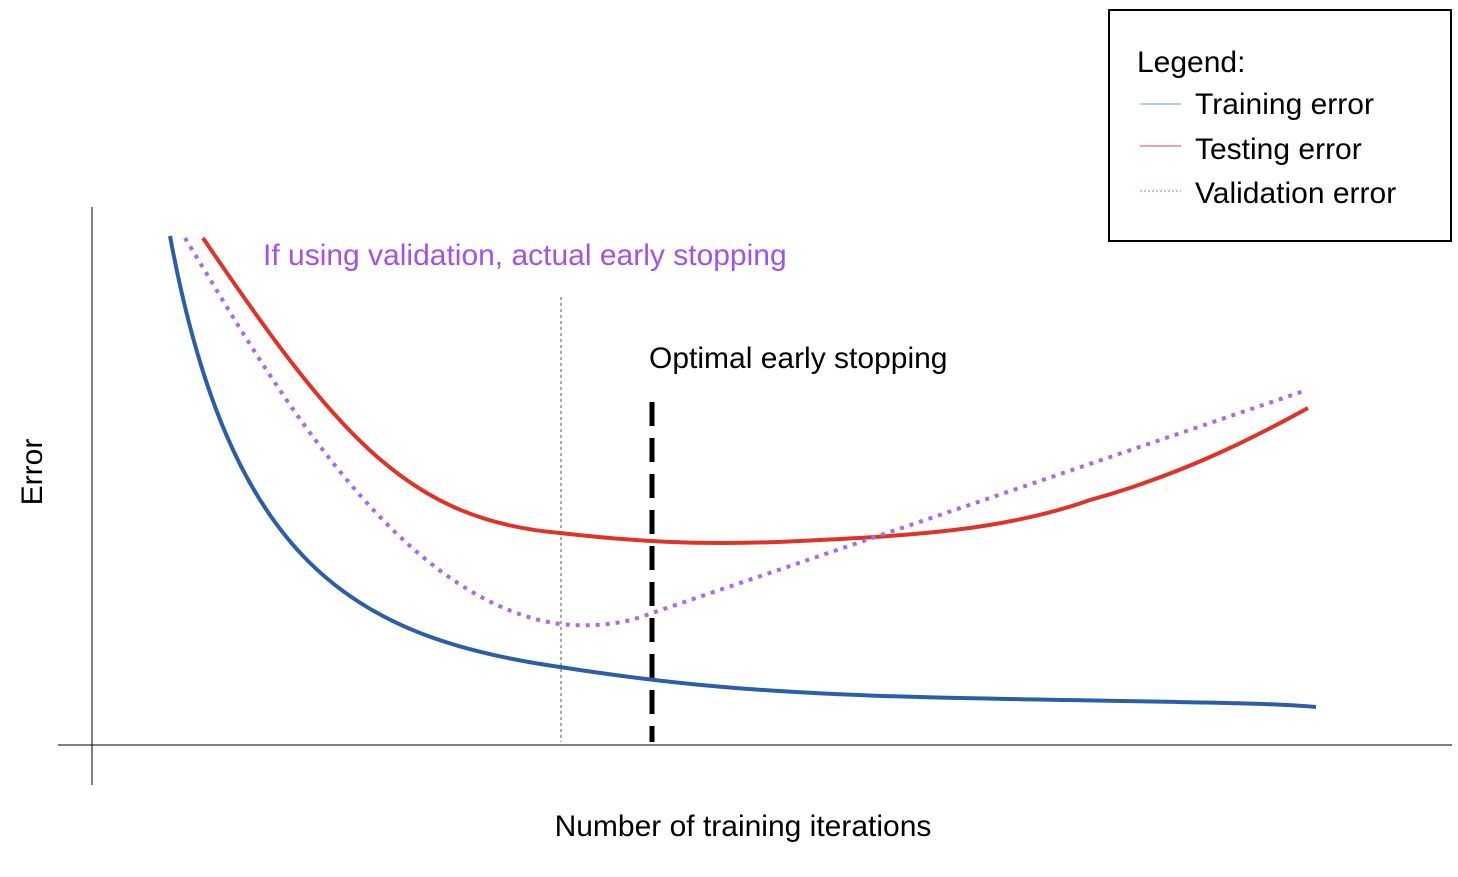  Describe the element at coordinates (1284, 104) in the screenshot. I see `legend-label-training: Training error` at that location.